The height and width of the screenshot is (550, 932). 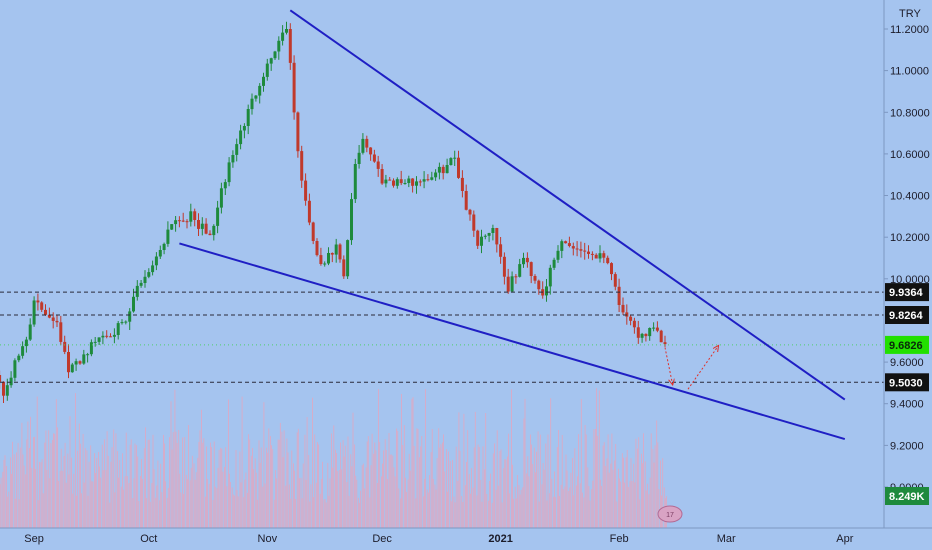 I want to click on x-tick-label: 2021, so click(x=500, y=539).